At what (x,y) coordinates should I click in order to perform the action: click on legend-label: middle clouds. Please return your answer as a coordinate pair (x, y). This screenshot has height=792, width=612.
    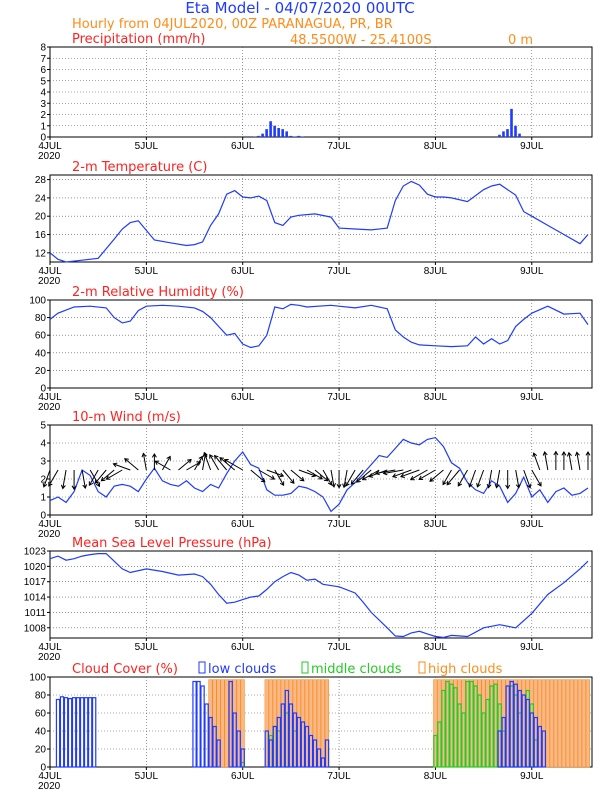
    Looking at the image, I should click on (356, 669).